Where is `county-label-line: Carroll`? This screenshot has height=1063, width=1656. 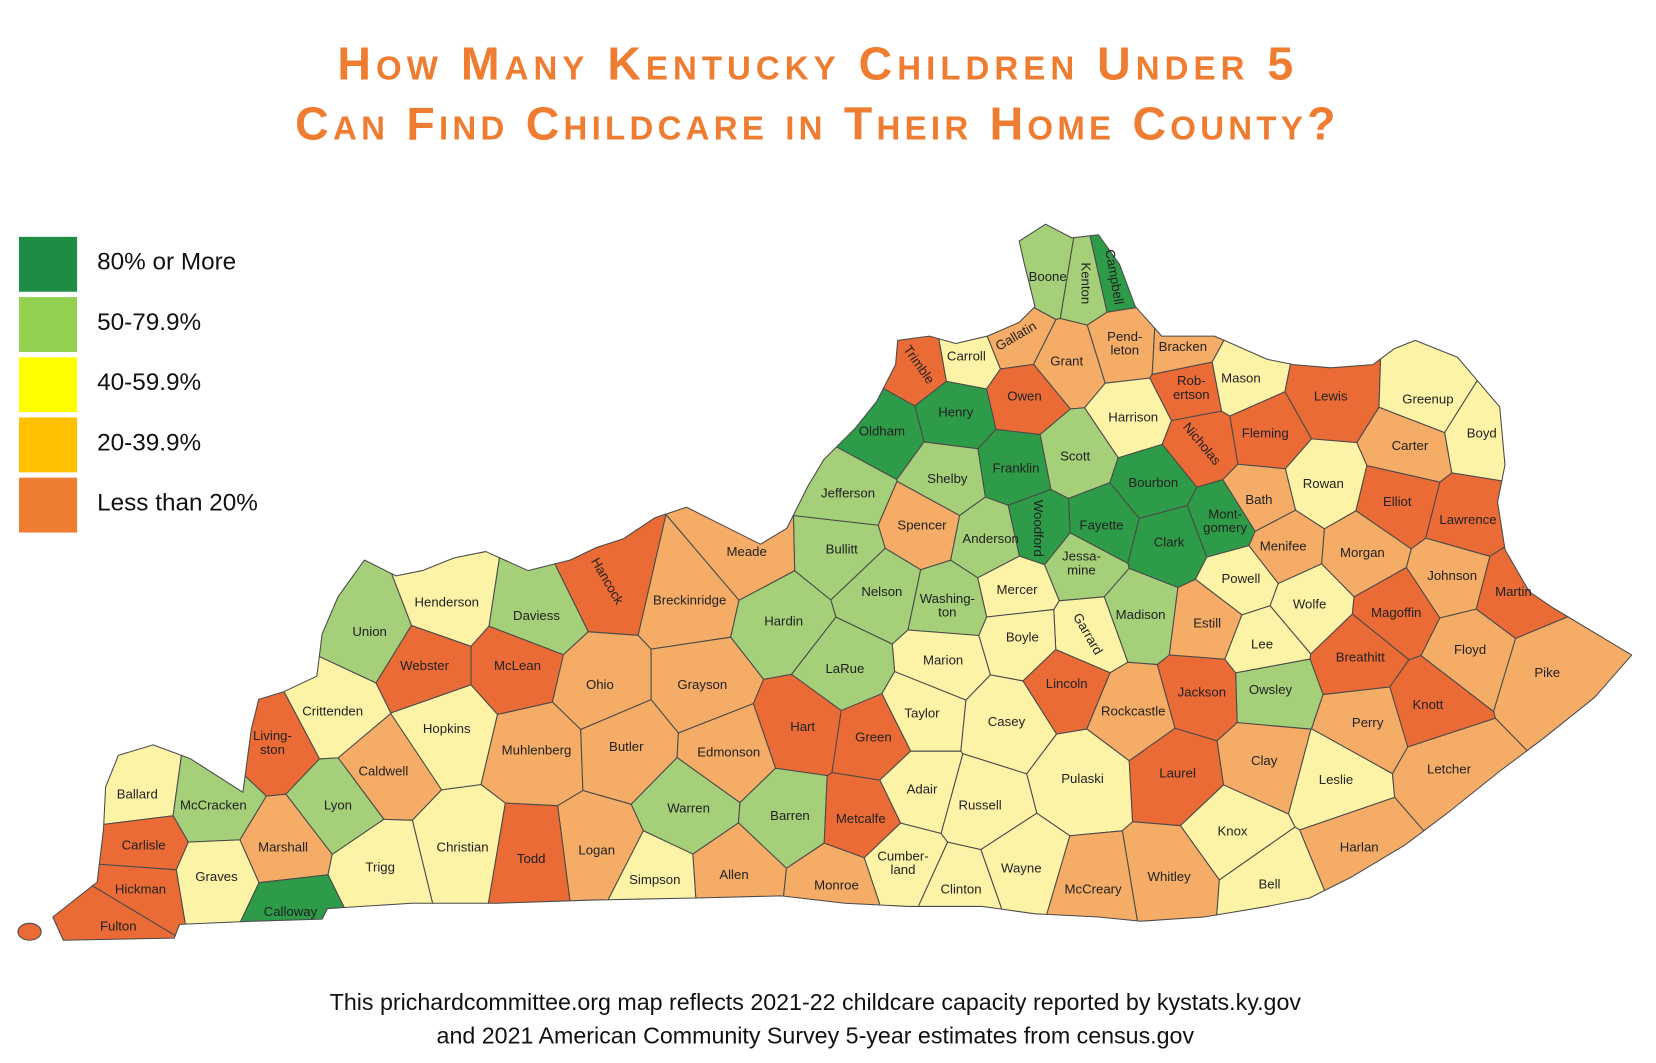
county-label-line: Carroll is located at coordinates (966, 355).